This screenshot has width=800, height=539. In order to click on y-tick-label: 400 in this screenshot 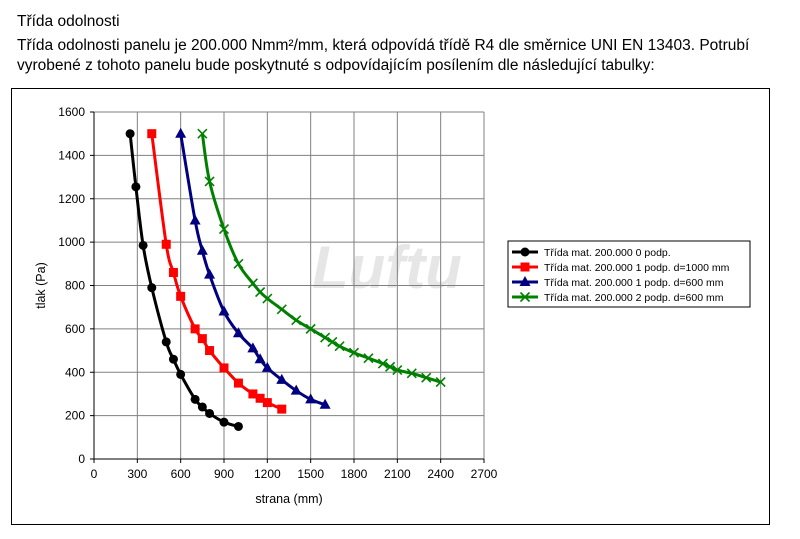, I will do `click(75, 372)`.